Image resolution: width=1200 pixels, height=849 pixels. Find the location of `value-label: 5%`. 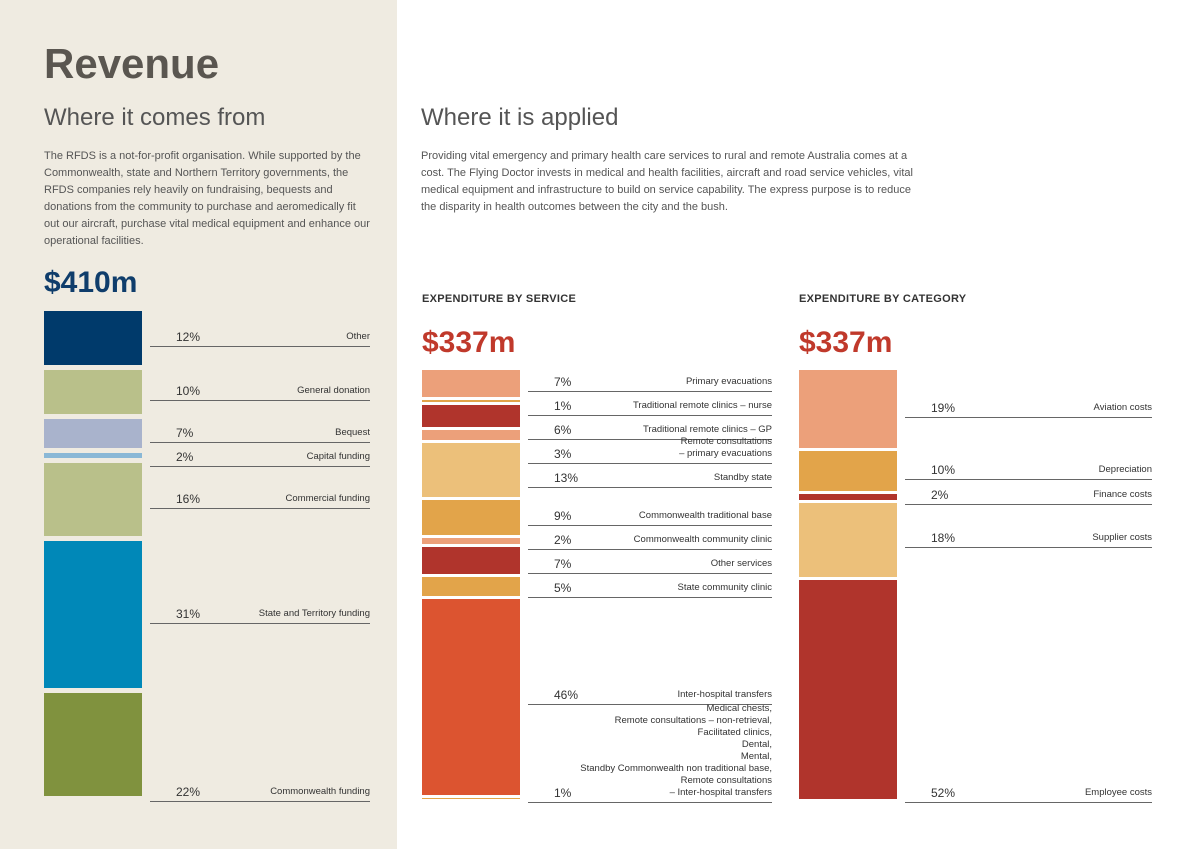

value-label: 5% is located at coordinates (563, 588).